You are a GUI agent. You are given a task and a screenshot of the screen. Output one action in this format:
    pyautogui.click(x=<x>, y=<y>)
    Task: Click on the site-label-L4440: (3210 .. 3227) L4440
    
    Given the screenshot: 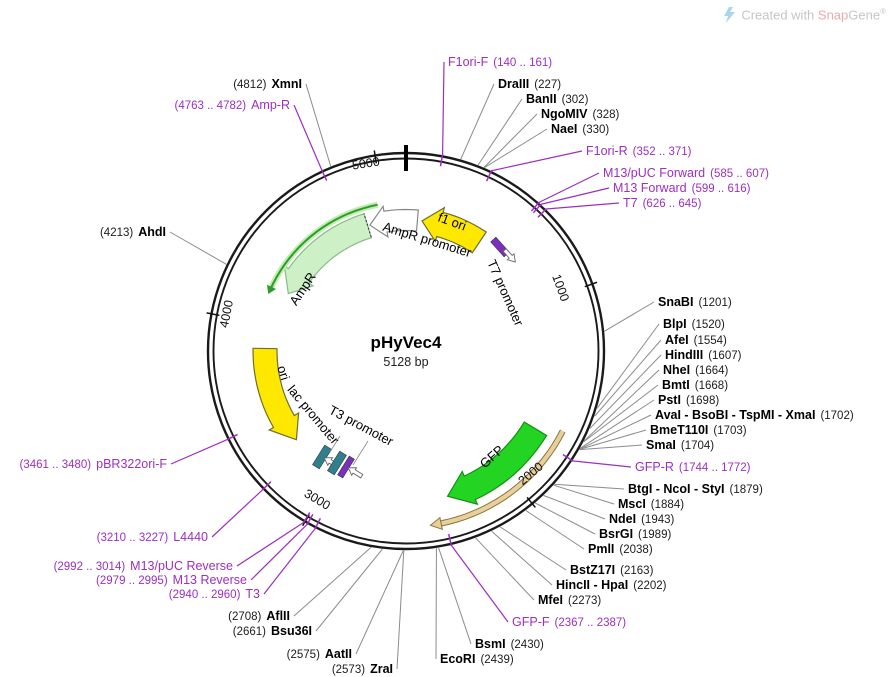 What is the action you would take?
    pyautogui.click(x=152, y=537)
    